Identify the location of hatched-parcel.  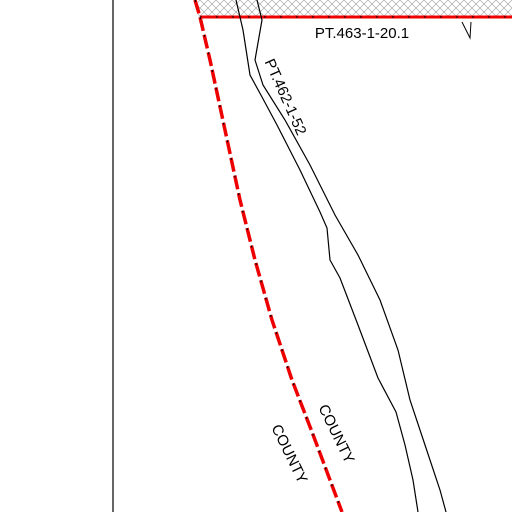
(355, 8).